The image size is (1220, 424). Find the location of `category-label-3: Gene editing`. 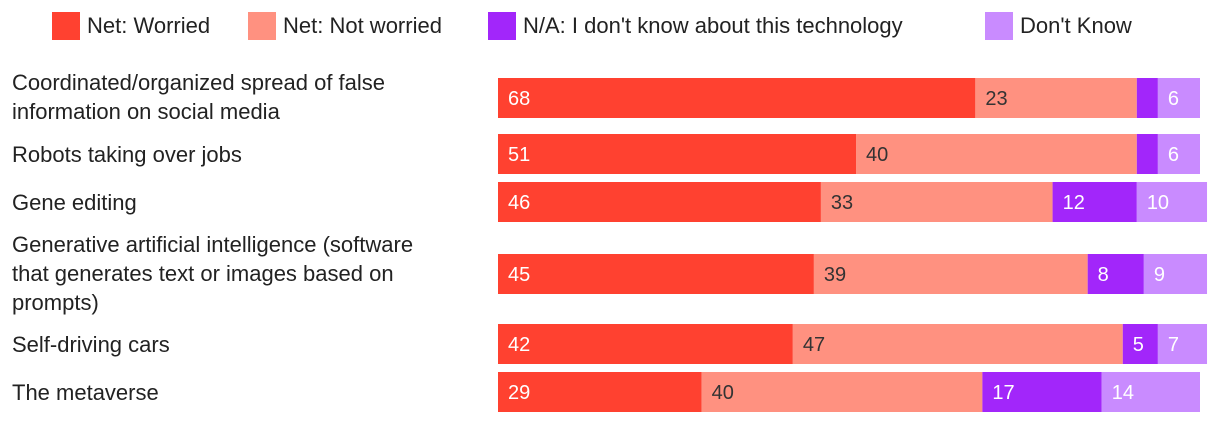

category-label-3: Gene editing is located at coordinates (74, 202).